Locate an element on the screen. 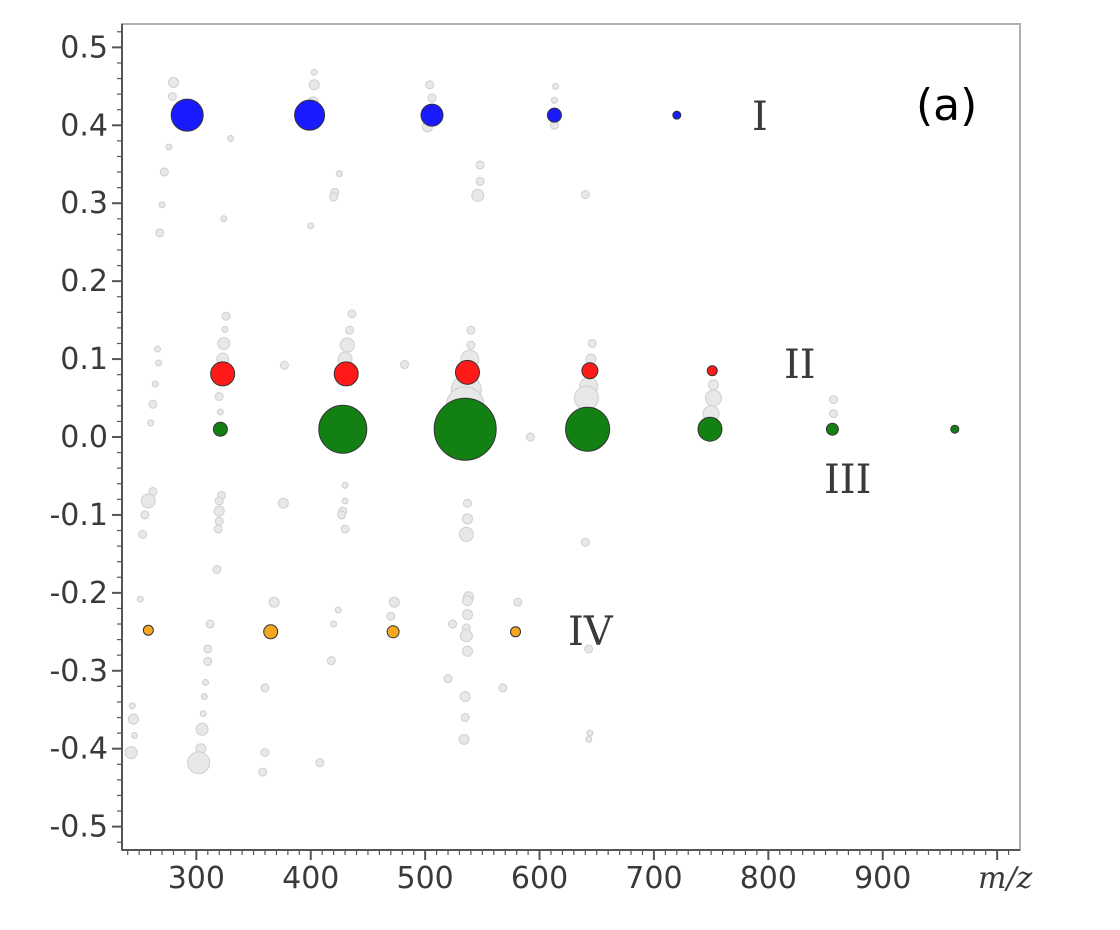  x-tick-label: 500 is located at coordinates (425, 878).